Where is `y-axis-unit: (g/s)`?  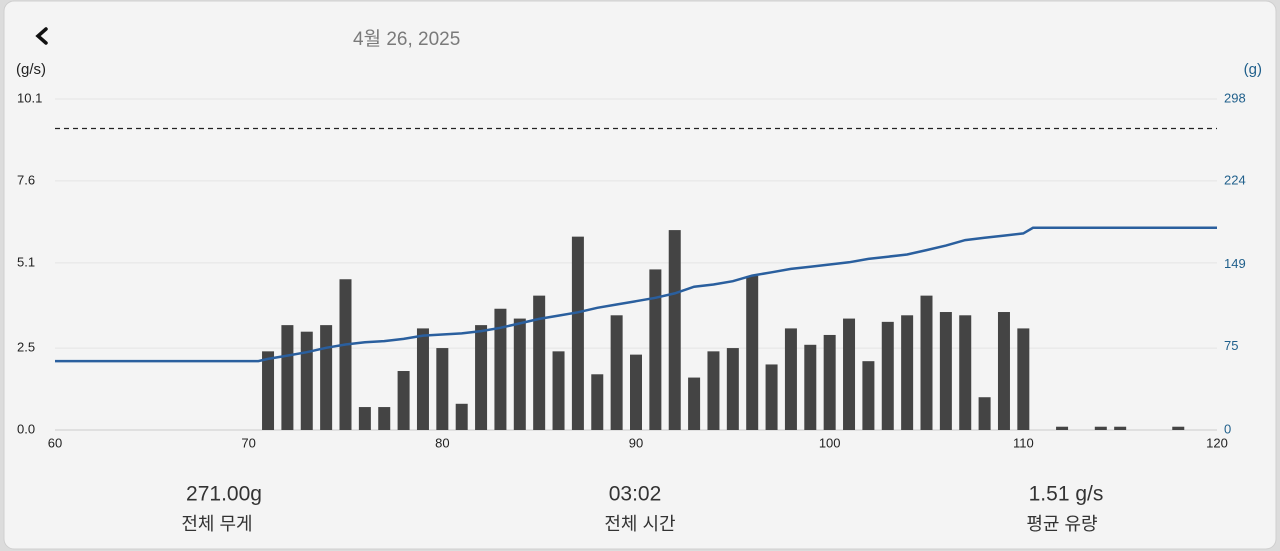
y-axis-unit: (g/s) is located at coordinates (31, 69).